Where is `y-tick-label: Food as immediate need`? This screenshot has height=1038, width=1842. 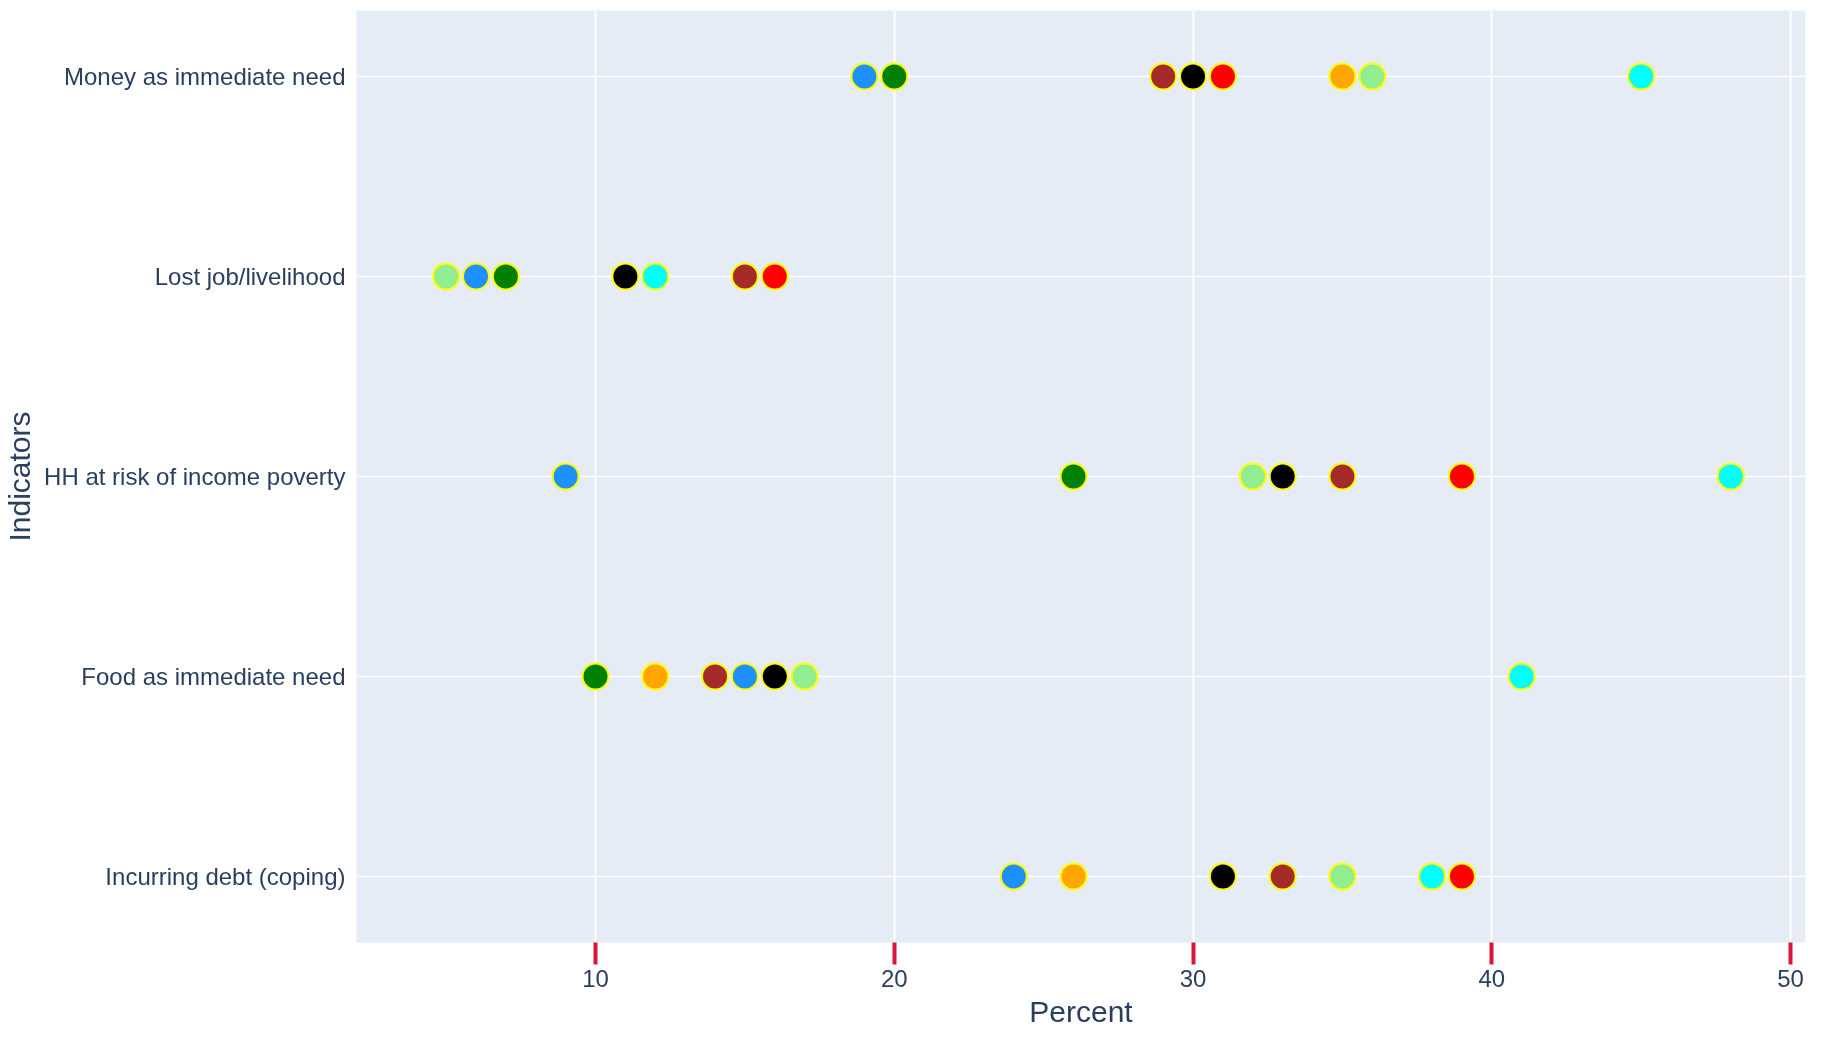 y-tick-label: Food as immediate need is located at coordinates (213, 676).